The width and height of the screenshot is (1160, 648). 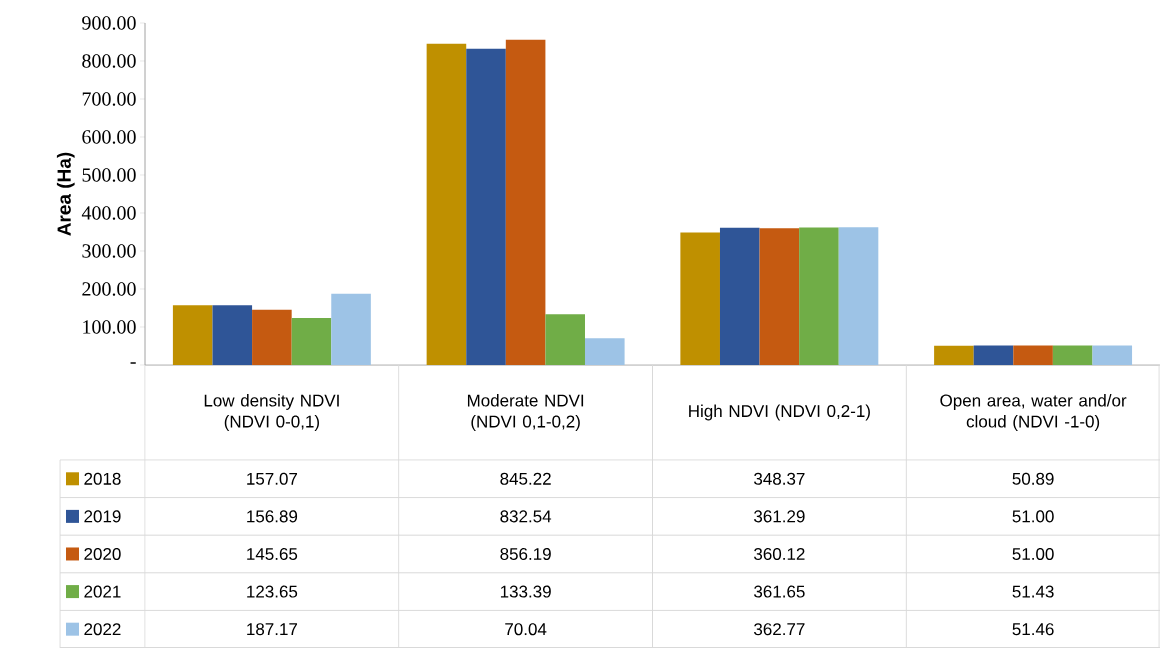 What do you see at coordinates (526, 516) in the screenshot?
I see `data-label: 832.54` at bounding box center [526, 516].